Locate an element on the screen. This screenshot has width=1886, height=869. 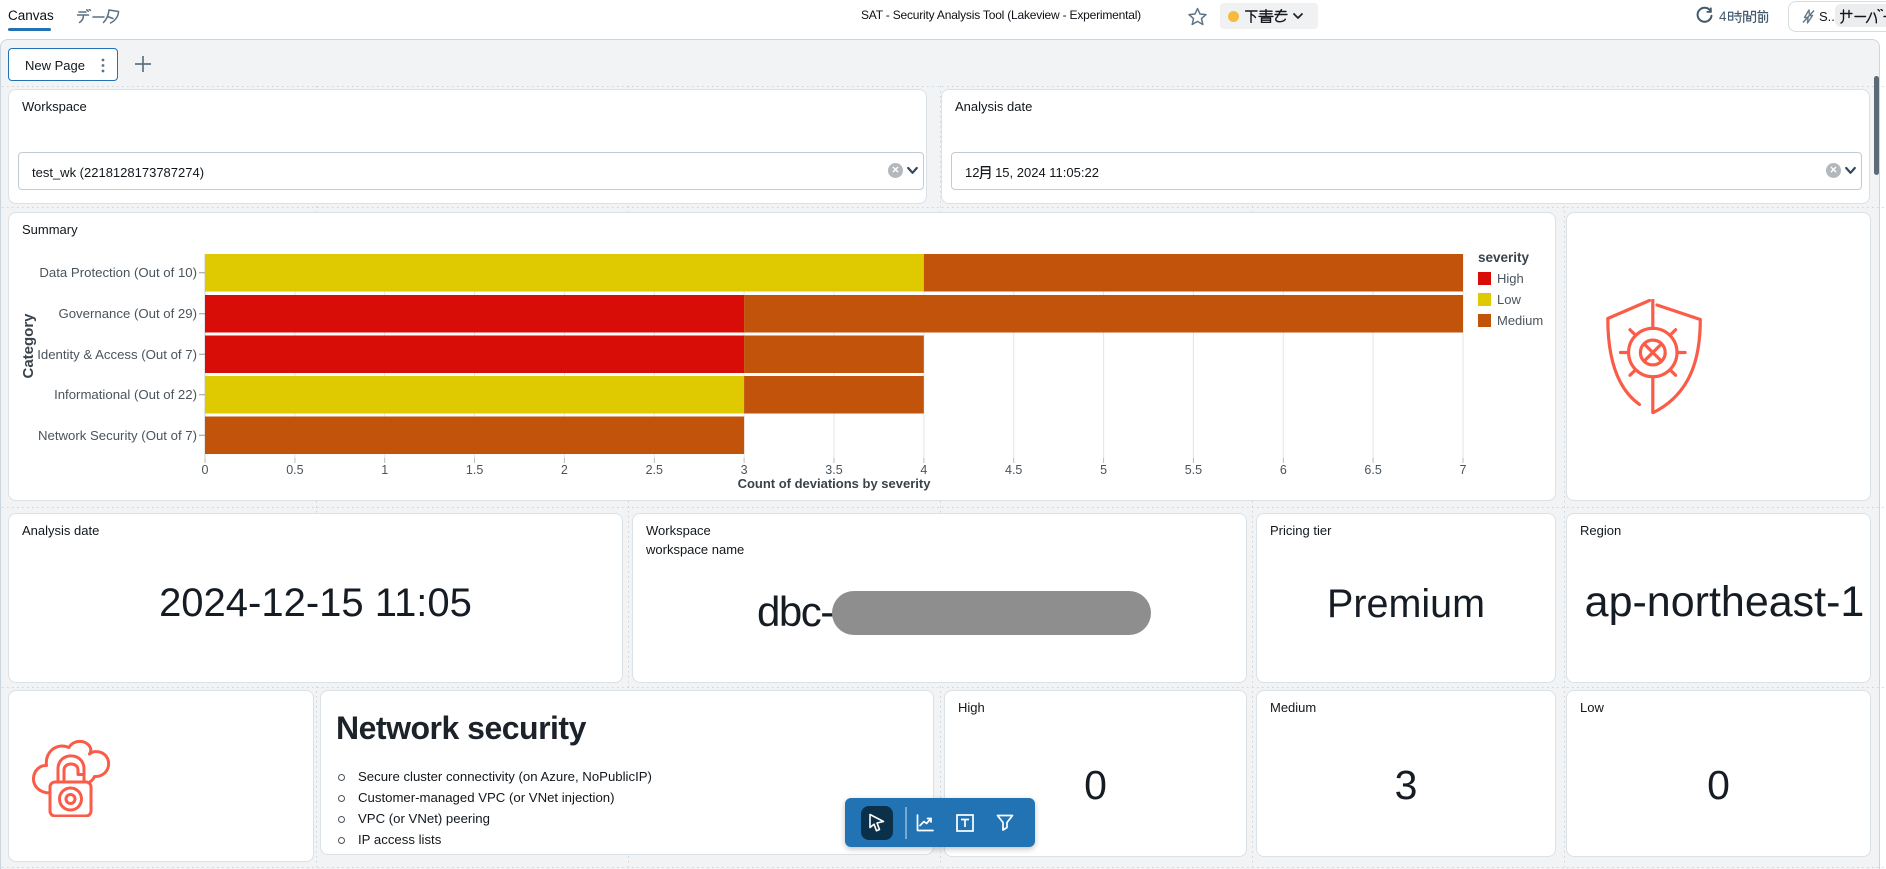
svg-text: Category is located at coordinates (28, 346).